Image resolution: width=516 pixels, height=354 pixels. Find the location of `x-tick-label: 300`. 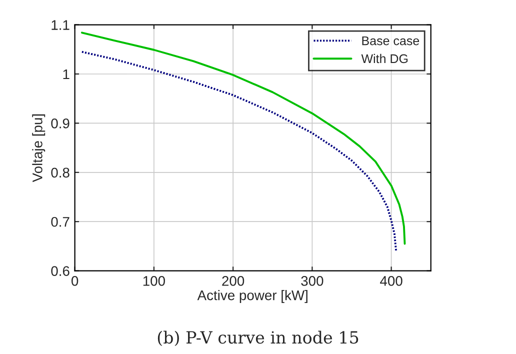

x-tick-label: 300 is located at coordinates (312, 281).